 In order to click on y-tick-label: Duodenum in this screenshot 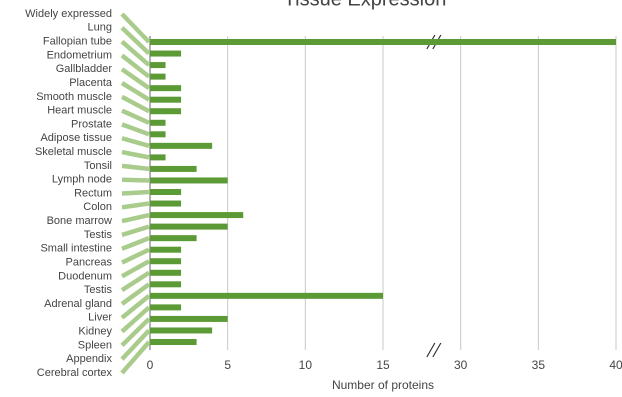, I will do `click(85, 276)`.